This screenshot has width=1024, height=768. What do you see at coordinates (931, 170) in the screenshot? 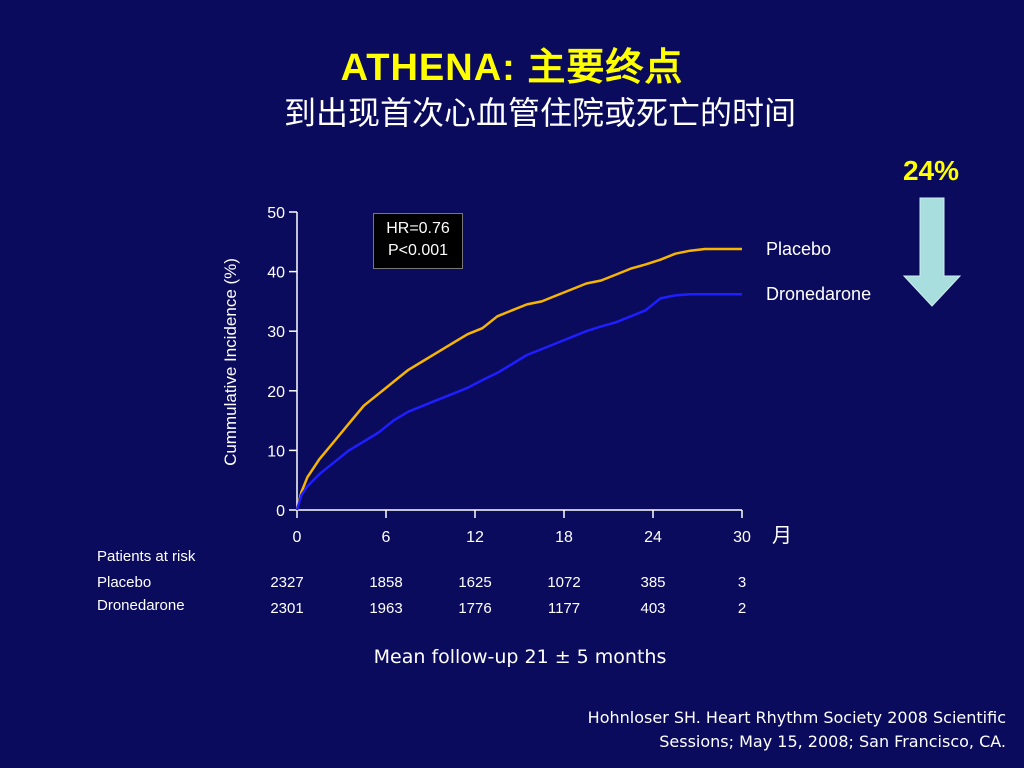
I see `reduction-percent-label: 24%` at bounding box center [931, 170].